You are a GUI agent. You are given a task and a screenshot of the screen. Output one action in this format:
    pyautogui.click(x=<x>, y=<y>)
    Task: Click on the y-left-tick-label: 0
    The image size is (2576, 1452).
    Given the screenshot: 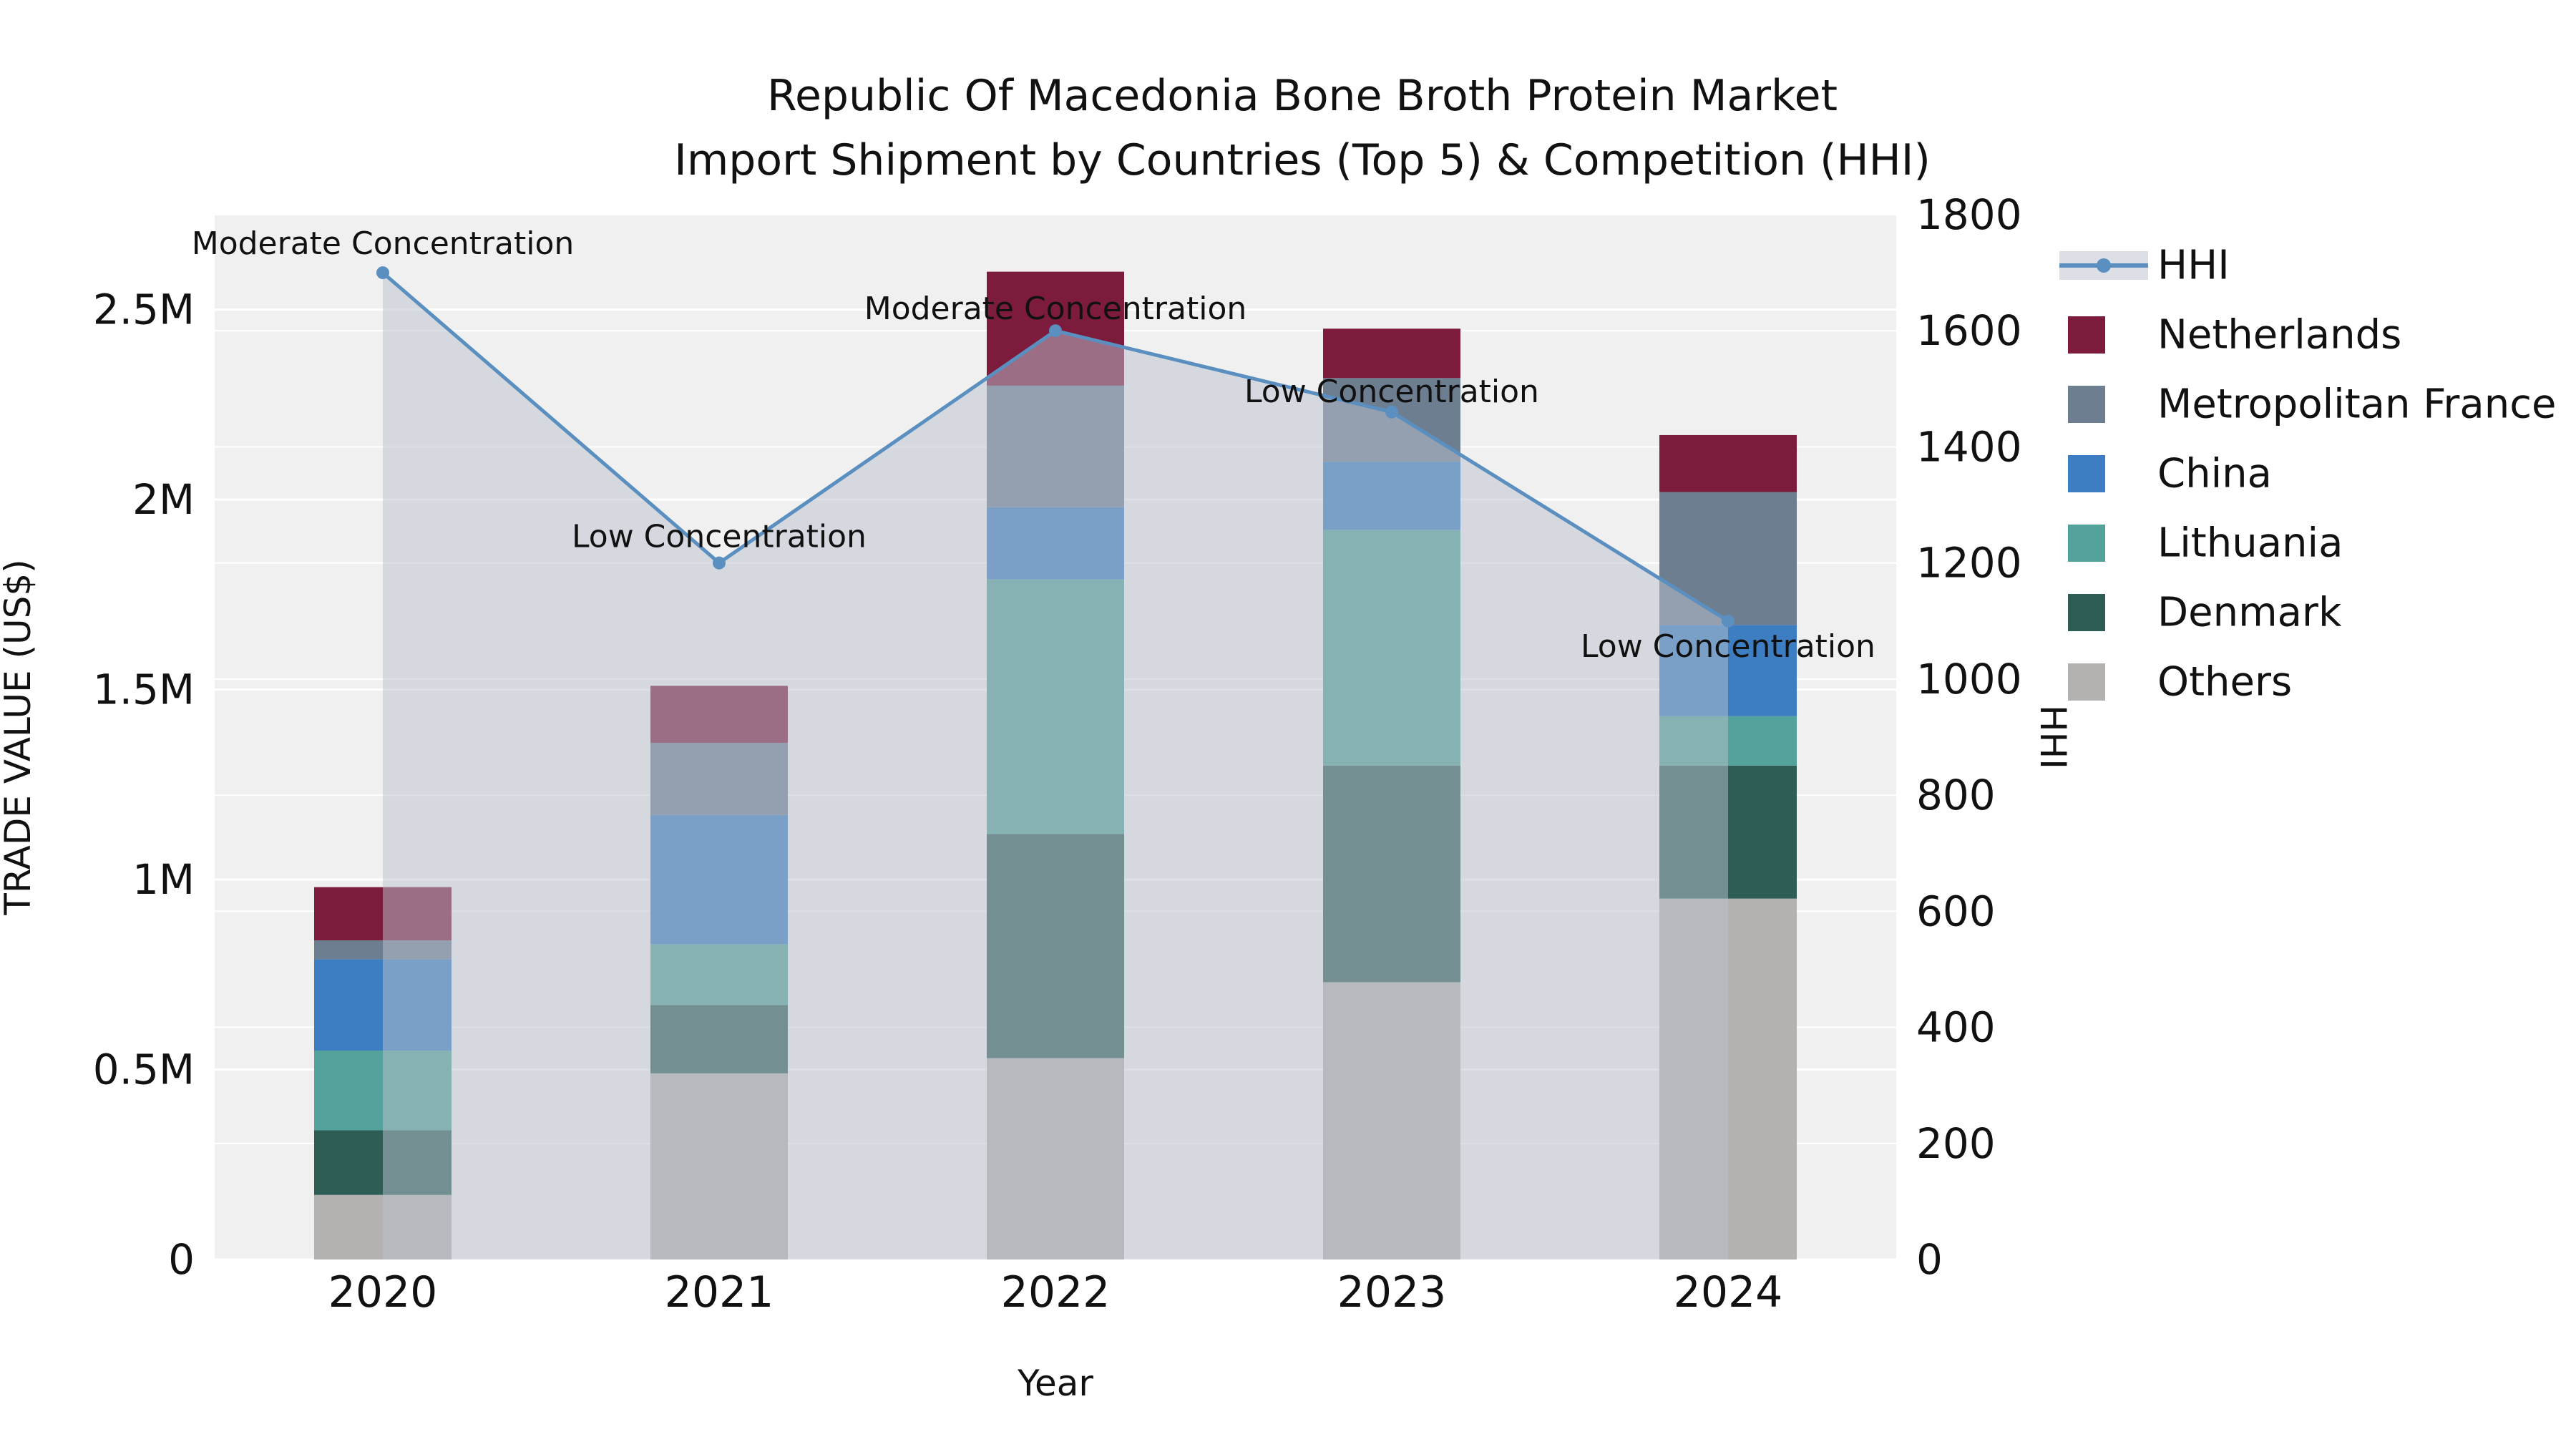 What is the action you would take?
    pyautogui.click(x=181, y=1259)
    